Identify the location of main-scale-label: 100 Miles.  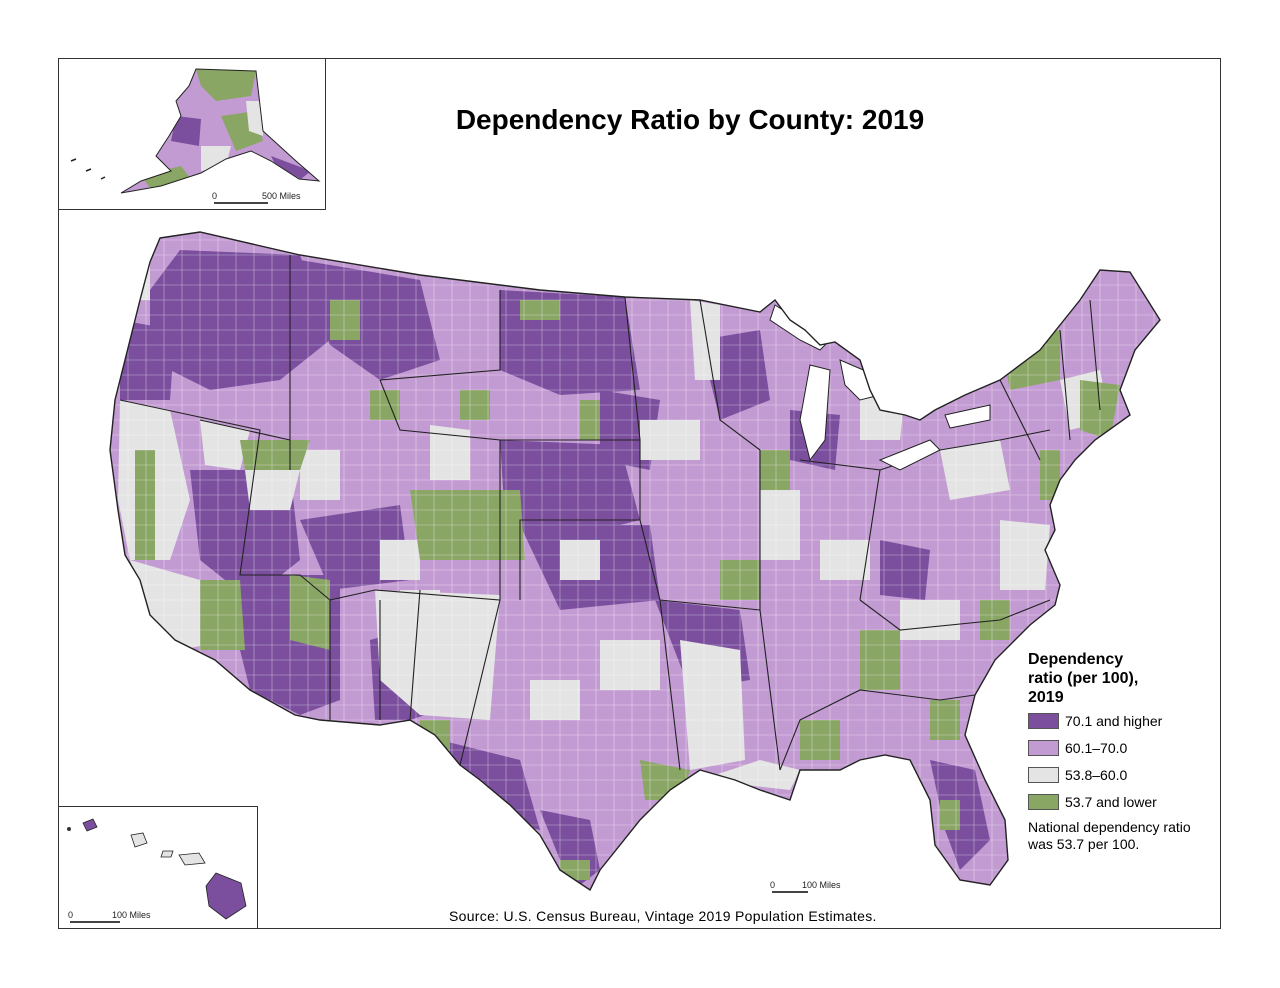
(821, 885).